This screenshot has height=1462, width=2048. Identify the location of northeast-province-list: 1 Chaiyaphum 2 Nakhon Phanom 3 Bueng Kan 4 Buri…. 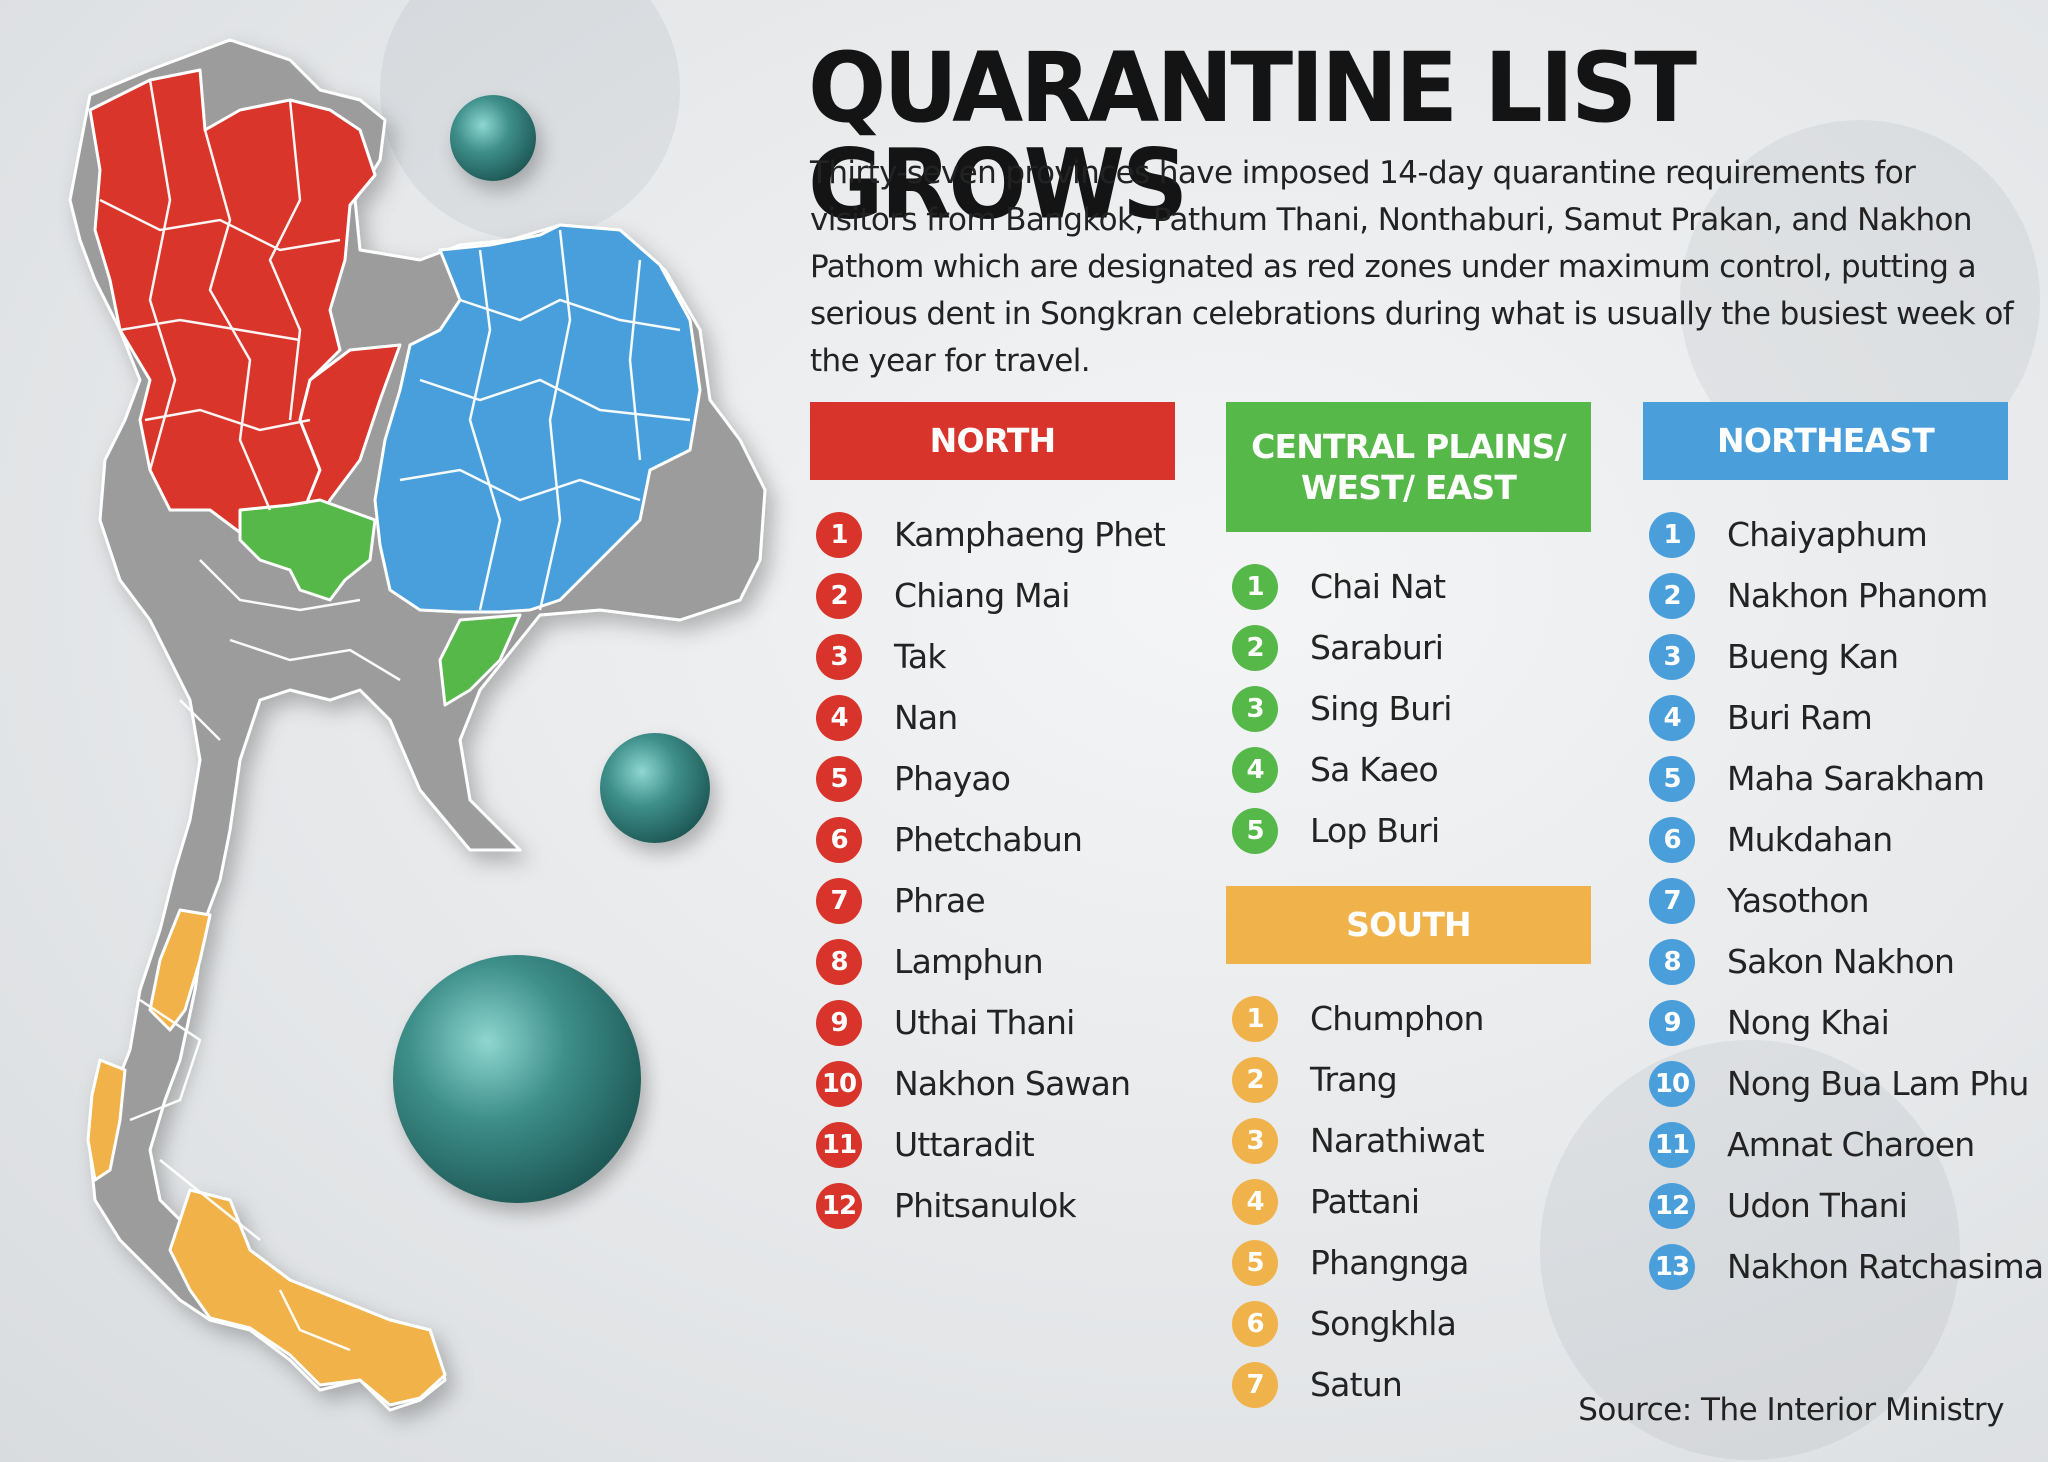
(1843, 900).